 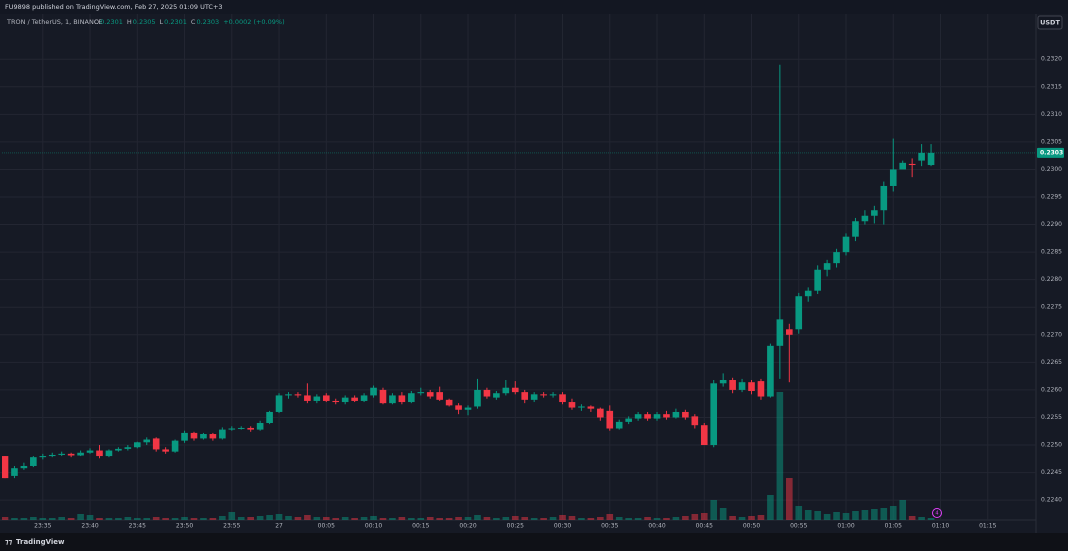 What do you see at coordinates (42, 526) in the screenshot?
I see `x-tick-label: 23:35` at bounding box center [42, 526].